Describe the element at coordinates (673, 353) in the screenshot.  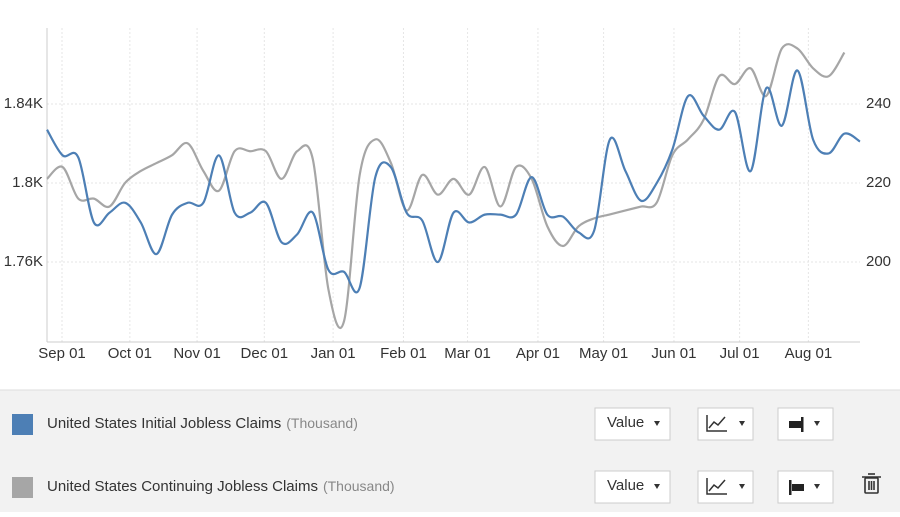
I see `x-tick-label: Jun 01` at that location.